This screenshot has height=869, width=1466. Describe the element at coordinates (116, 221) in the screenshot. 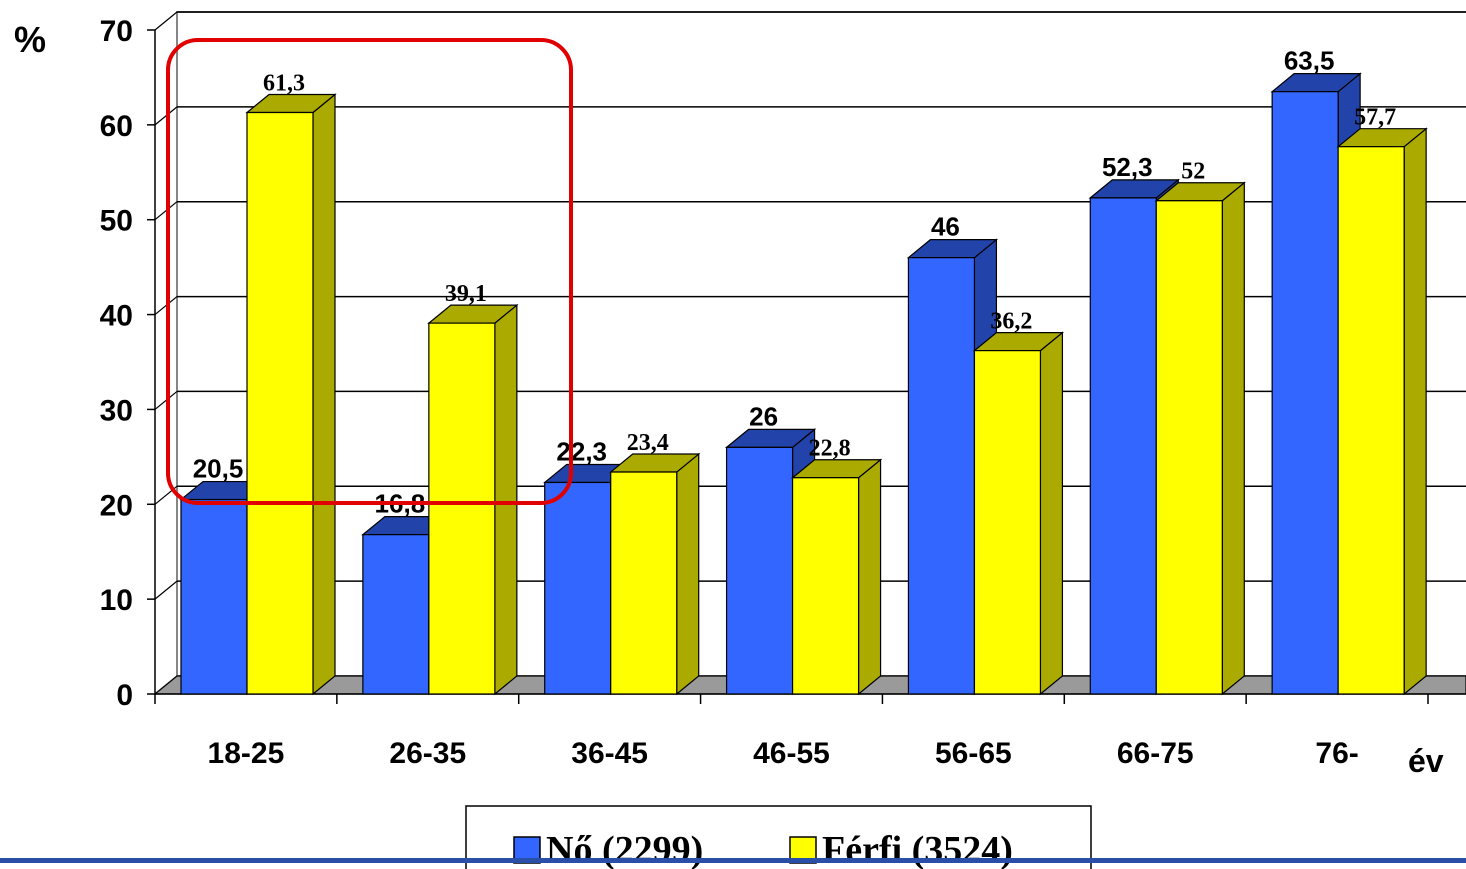

I see `y-tick-label: 50` at that location.